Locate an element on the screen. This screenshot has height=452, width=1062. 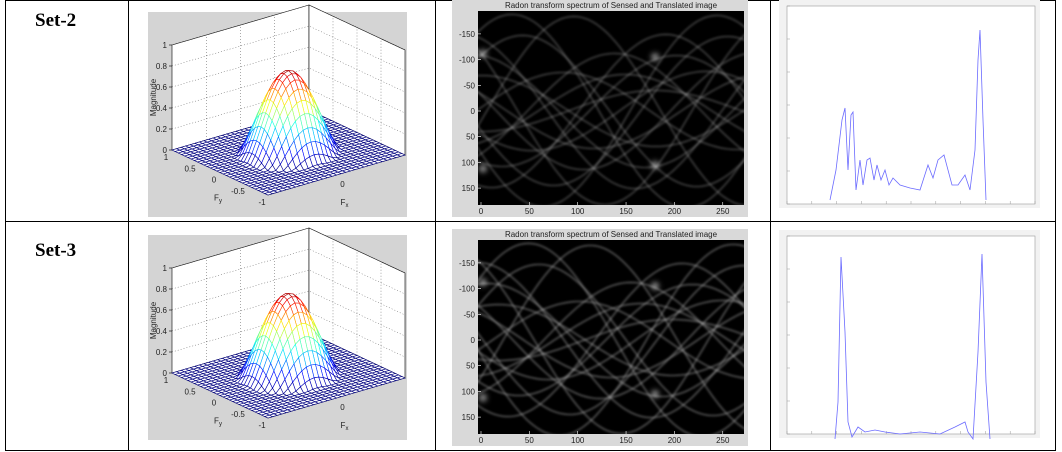
y-tick-label: -100 is located at coordinates (467, 60).